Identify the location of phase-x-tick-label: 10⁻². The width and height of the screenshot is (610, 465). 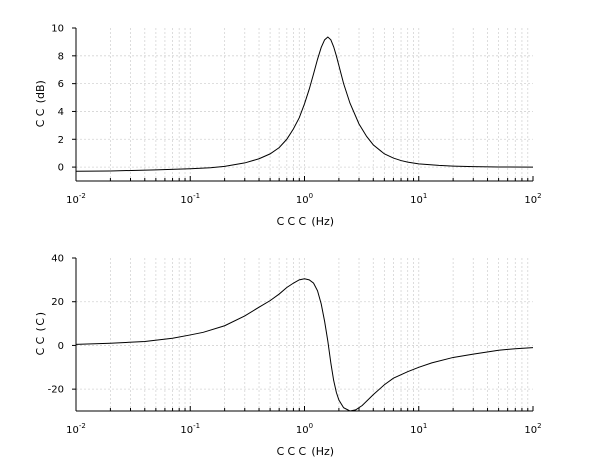
(76, 429).